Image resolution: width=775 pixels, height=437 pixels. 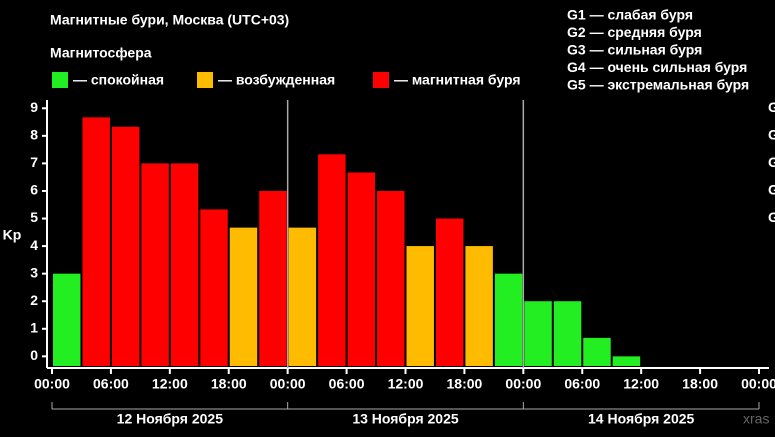 I want to click on y-tick-label: 4, so click(x=34, y=245).